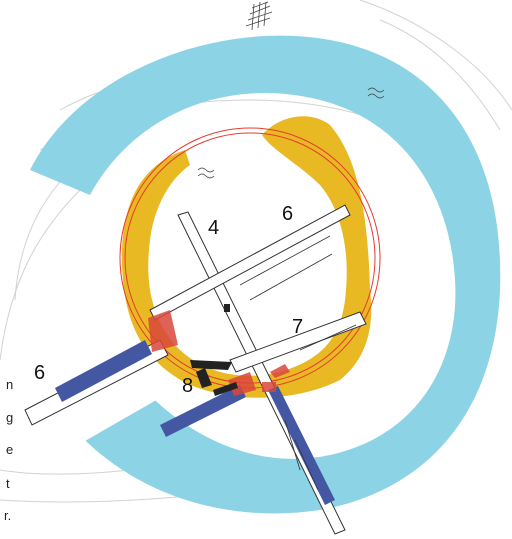  I want to click on edge-text-t: t, so click(8, 483).